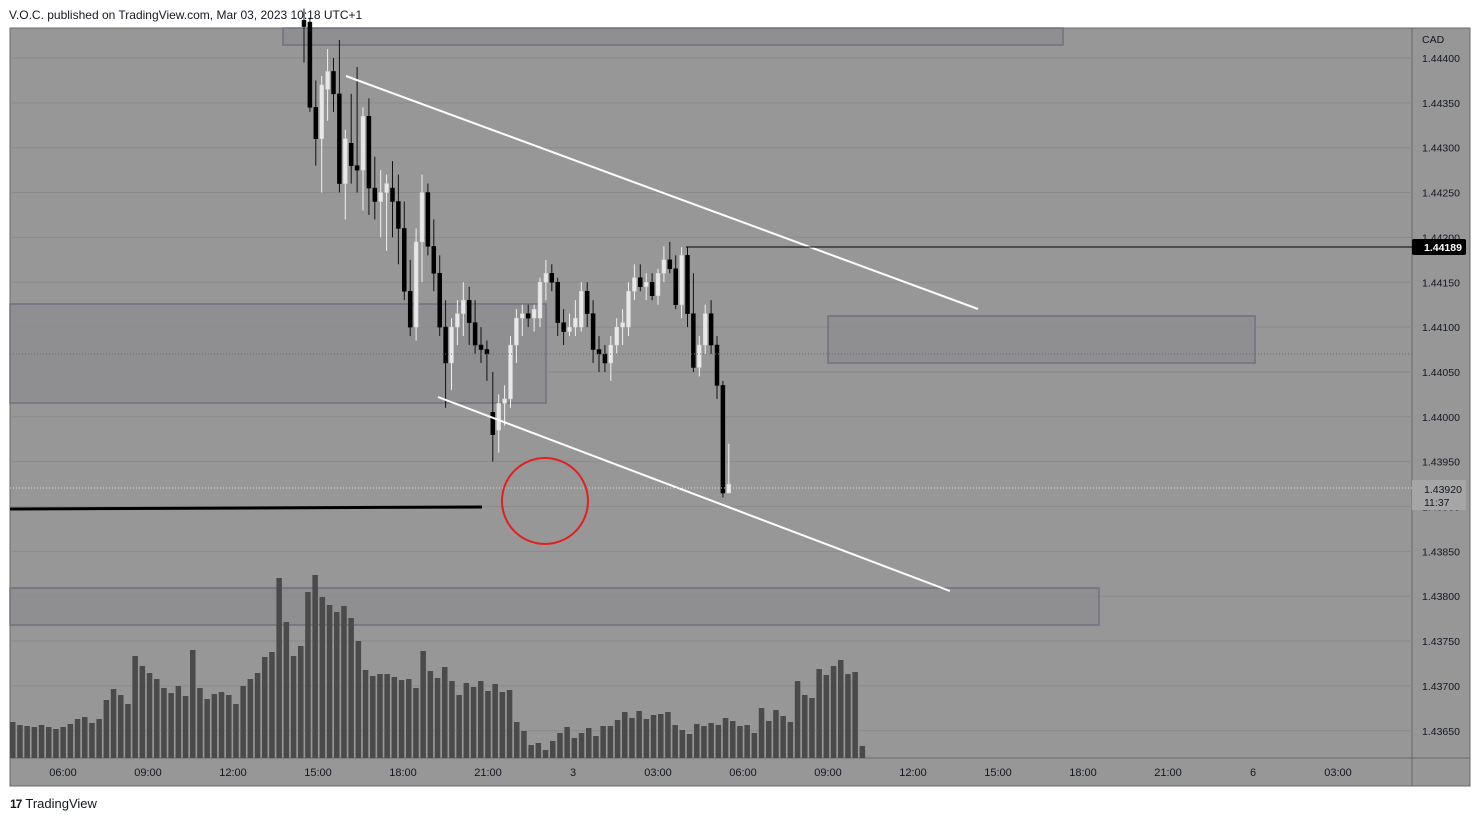  I want to click on marked-level-label-bg, so click(1439, 247).